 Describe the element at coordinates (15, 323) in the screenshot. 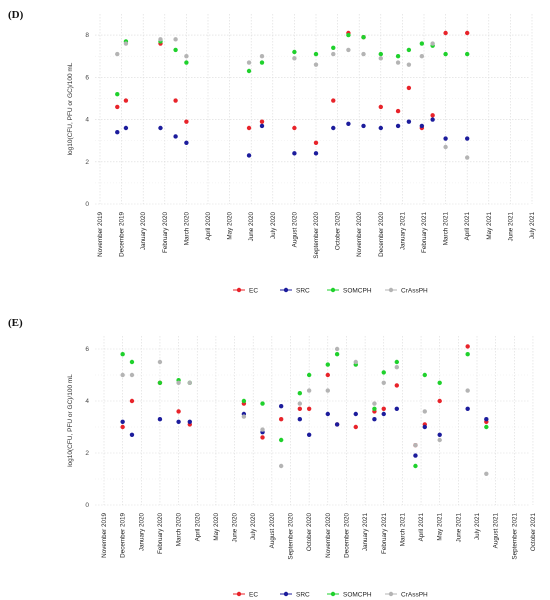

I see `panel-label: (E)` at that location.